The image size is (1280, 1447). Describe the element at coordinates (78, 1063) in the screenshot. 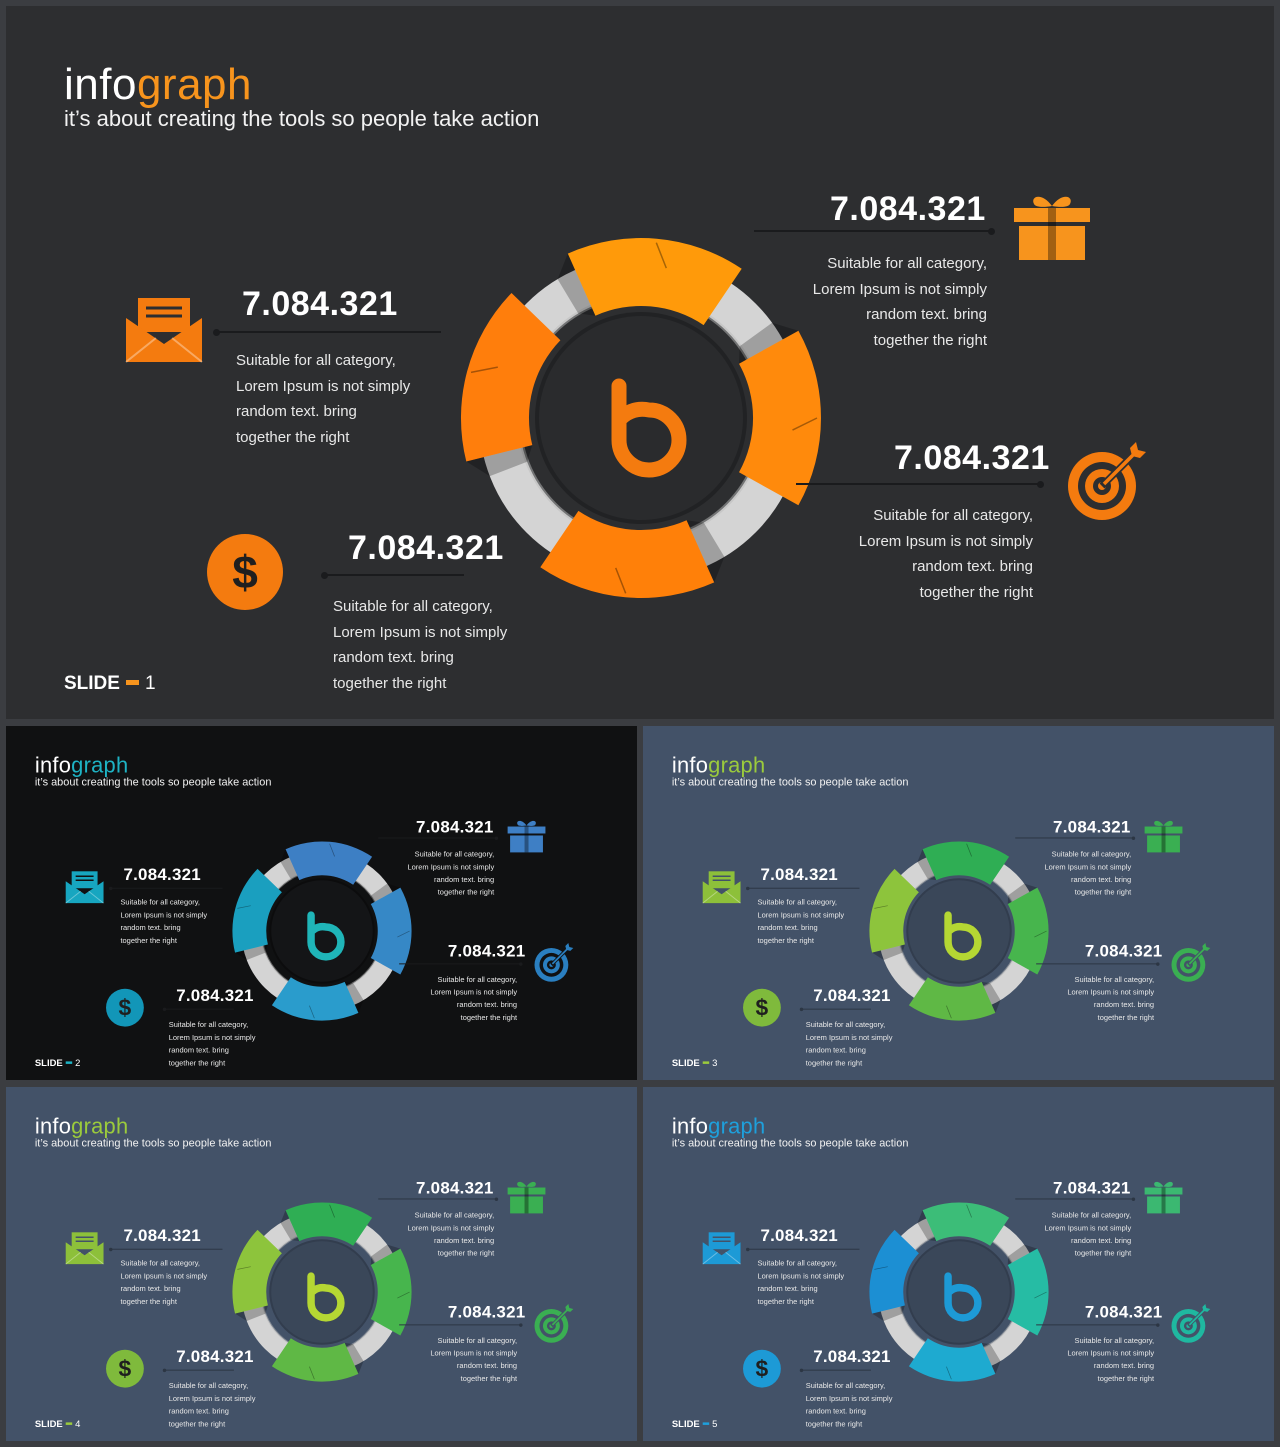

I see `slide-number: 2` at that location.